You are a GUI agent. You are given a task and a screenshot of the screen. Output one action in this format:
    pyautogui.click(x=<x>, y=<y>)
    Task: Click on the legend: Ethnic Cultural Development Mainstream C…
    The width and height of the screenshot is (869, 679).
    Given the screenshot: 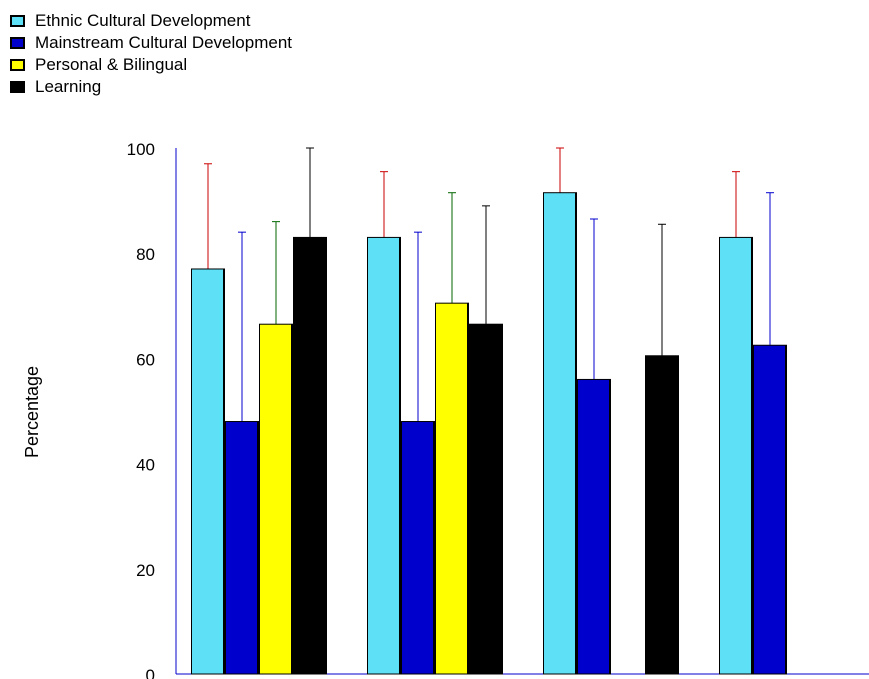 What is the action you would take?
    pyautogui.click(x=151, y=54)
    